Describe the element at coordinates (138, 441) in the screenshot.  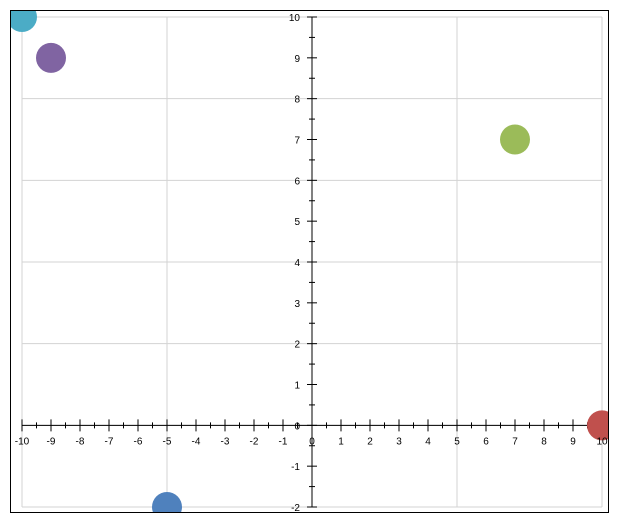
I see `x-tick-label: -6` at that location.